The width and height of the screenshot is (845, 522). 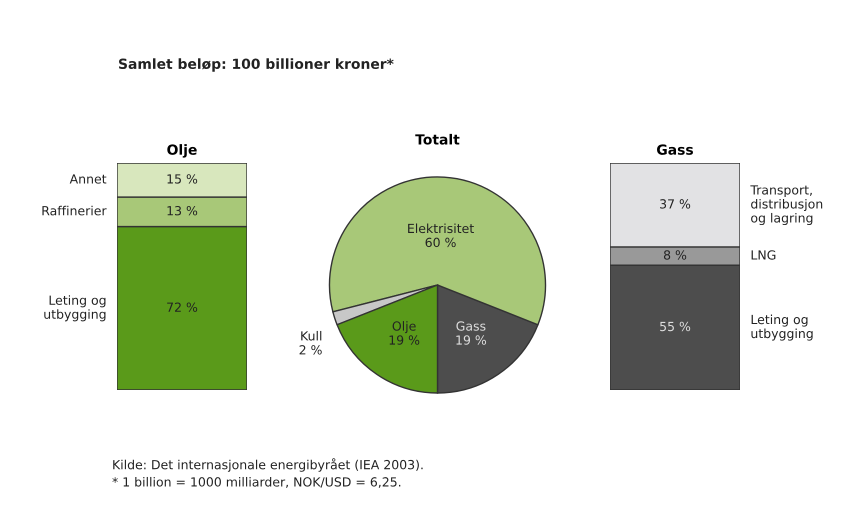 What do you see at coordinates (441, 243) in the screenshot?
I see `data-label: 60 %` at bounding box center [441, 243].